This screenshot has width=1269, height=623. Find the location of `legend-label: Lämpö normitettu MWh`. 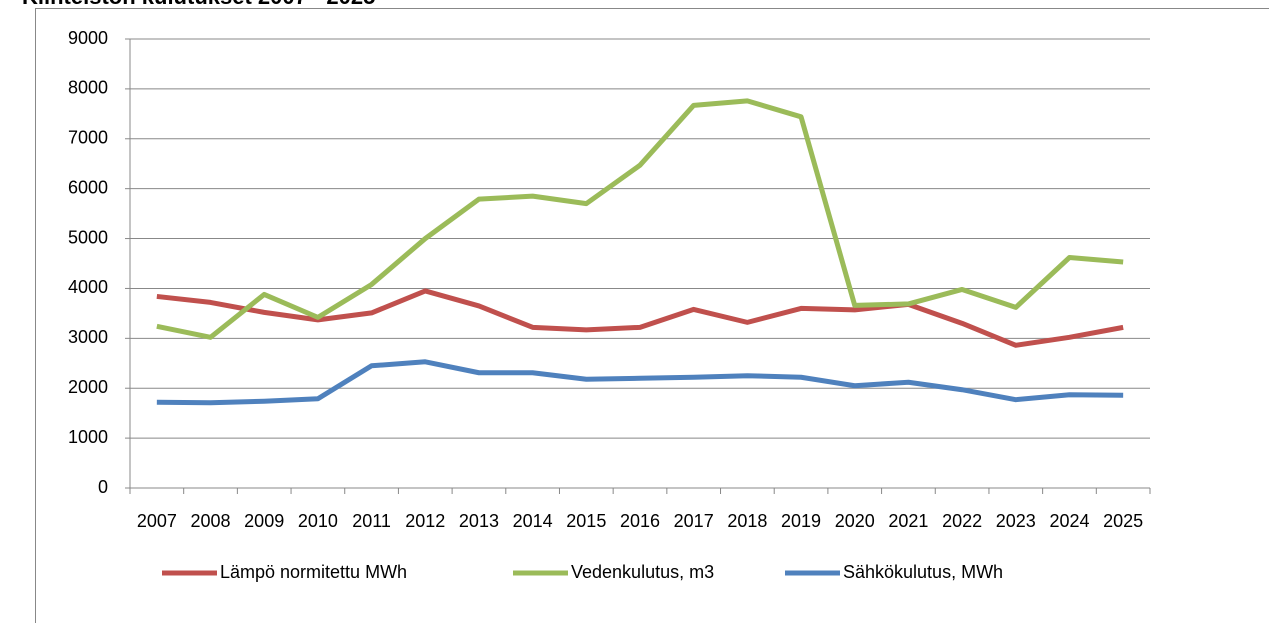

legend-label: Lämpö normitettu MWh is located at coordinates (313, 572).